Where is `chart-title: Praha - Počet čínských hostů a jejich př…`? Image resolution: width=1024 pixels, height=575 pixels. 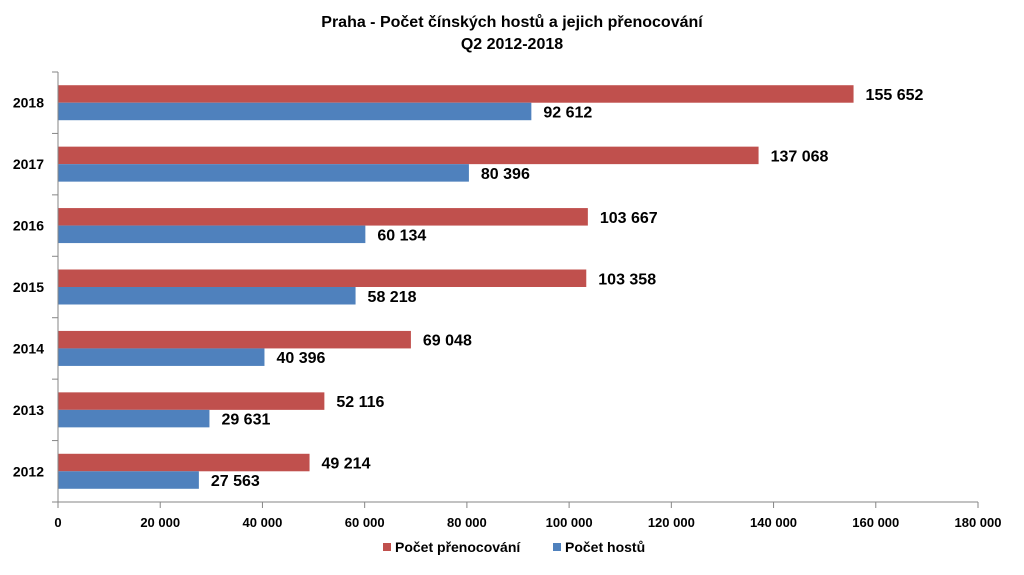 chart-title: Praha - Počet čínských hostů a jejich př… is located at coordinates (512, 22).